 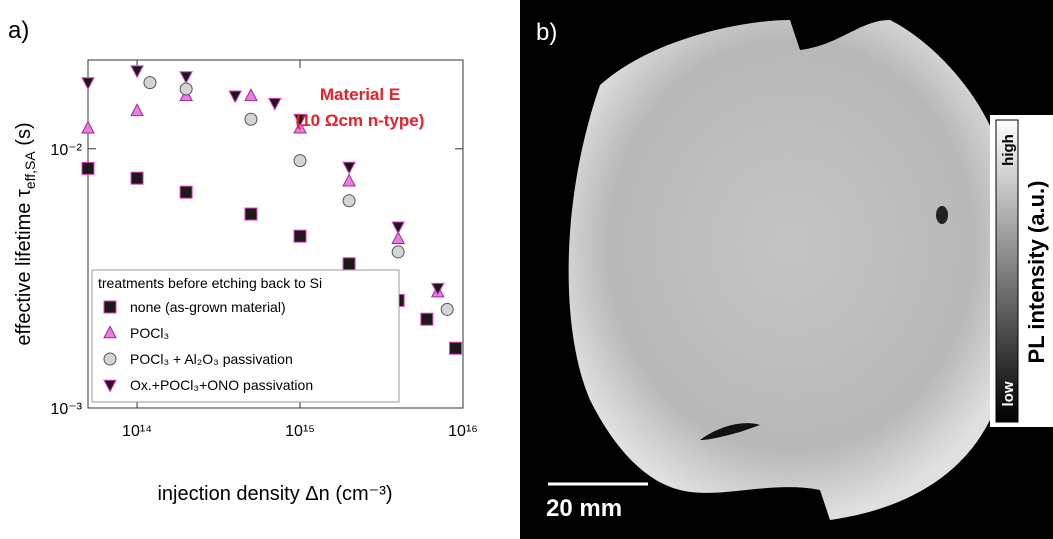 I want to click on legend-box, so click(x=245, y=336).